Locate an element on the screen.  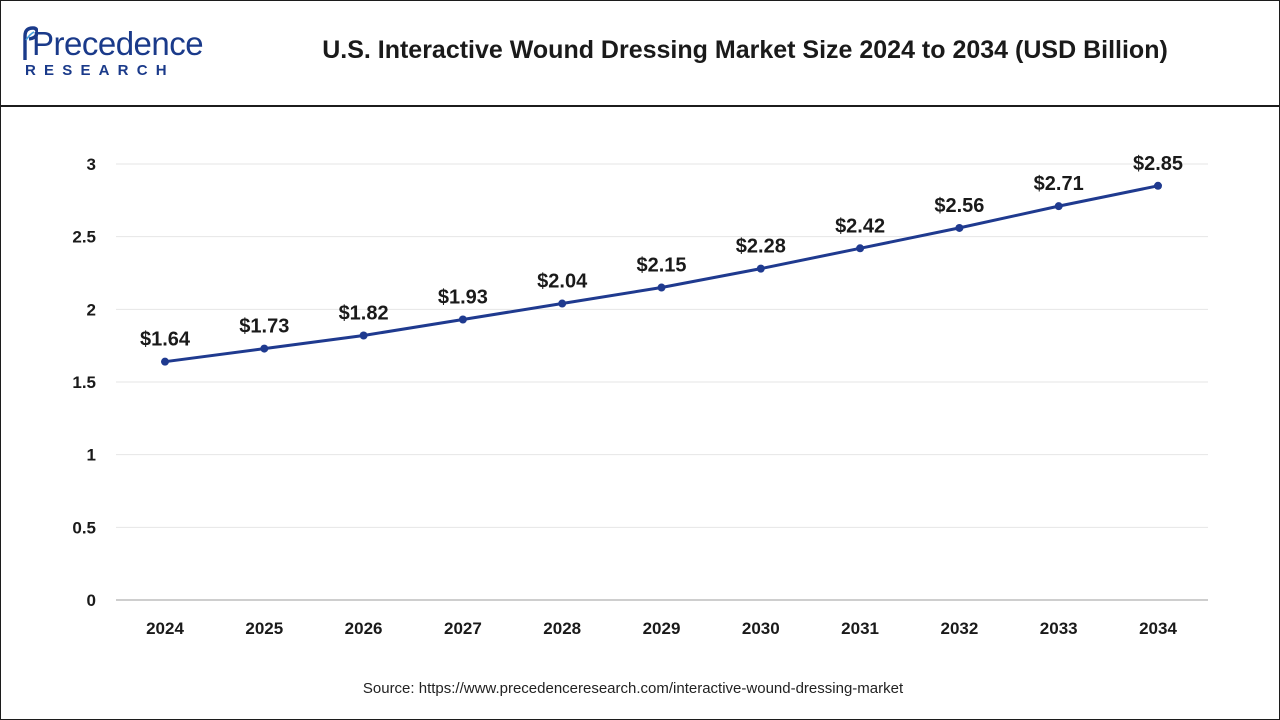
x-tick-label: 2030 is located at coordinates (761, 628).